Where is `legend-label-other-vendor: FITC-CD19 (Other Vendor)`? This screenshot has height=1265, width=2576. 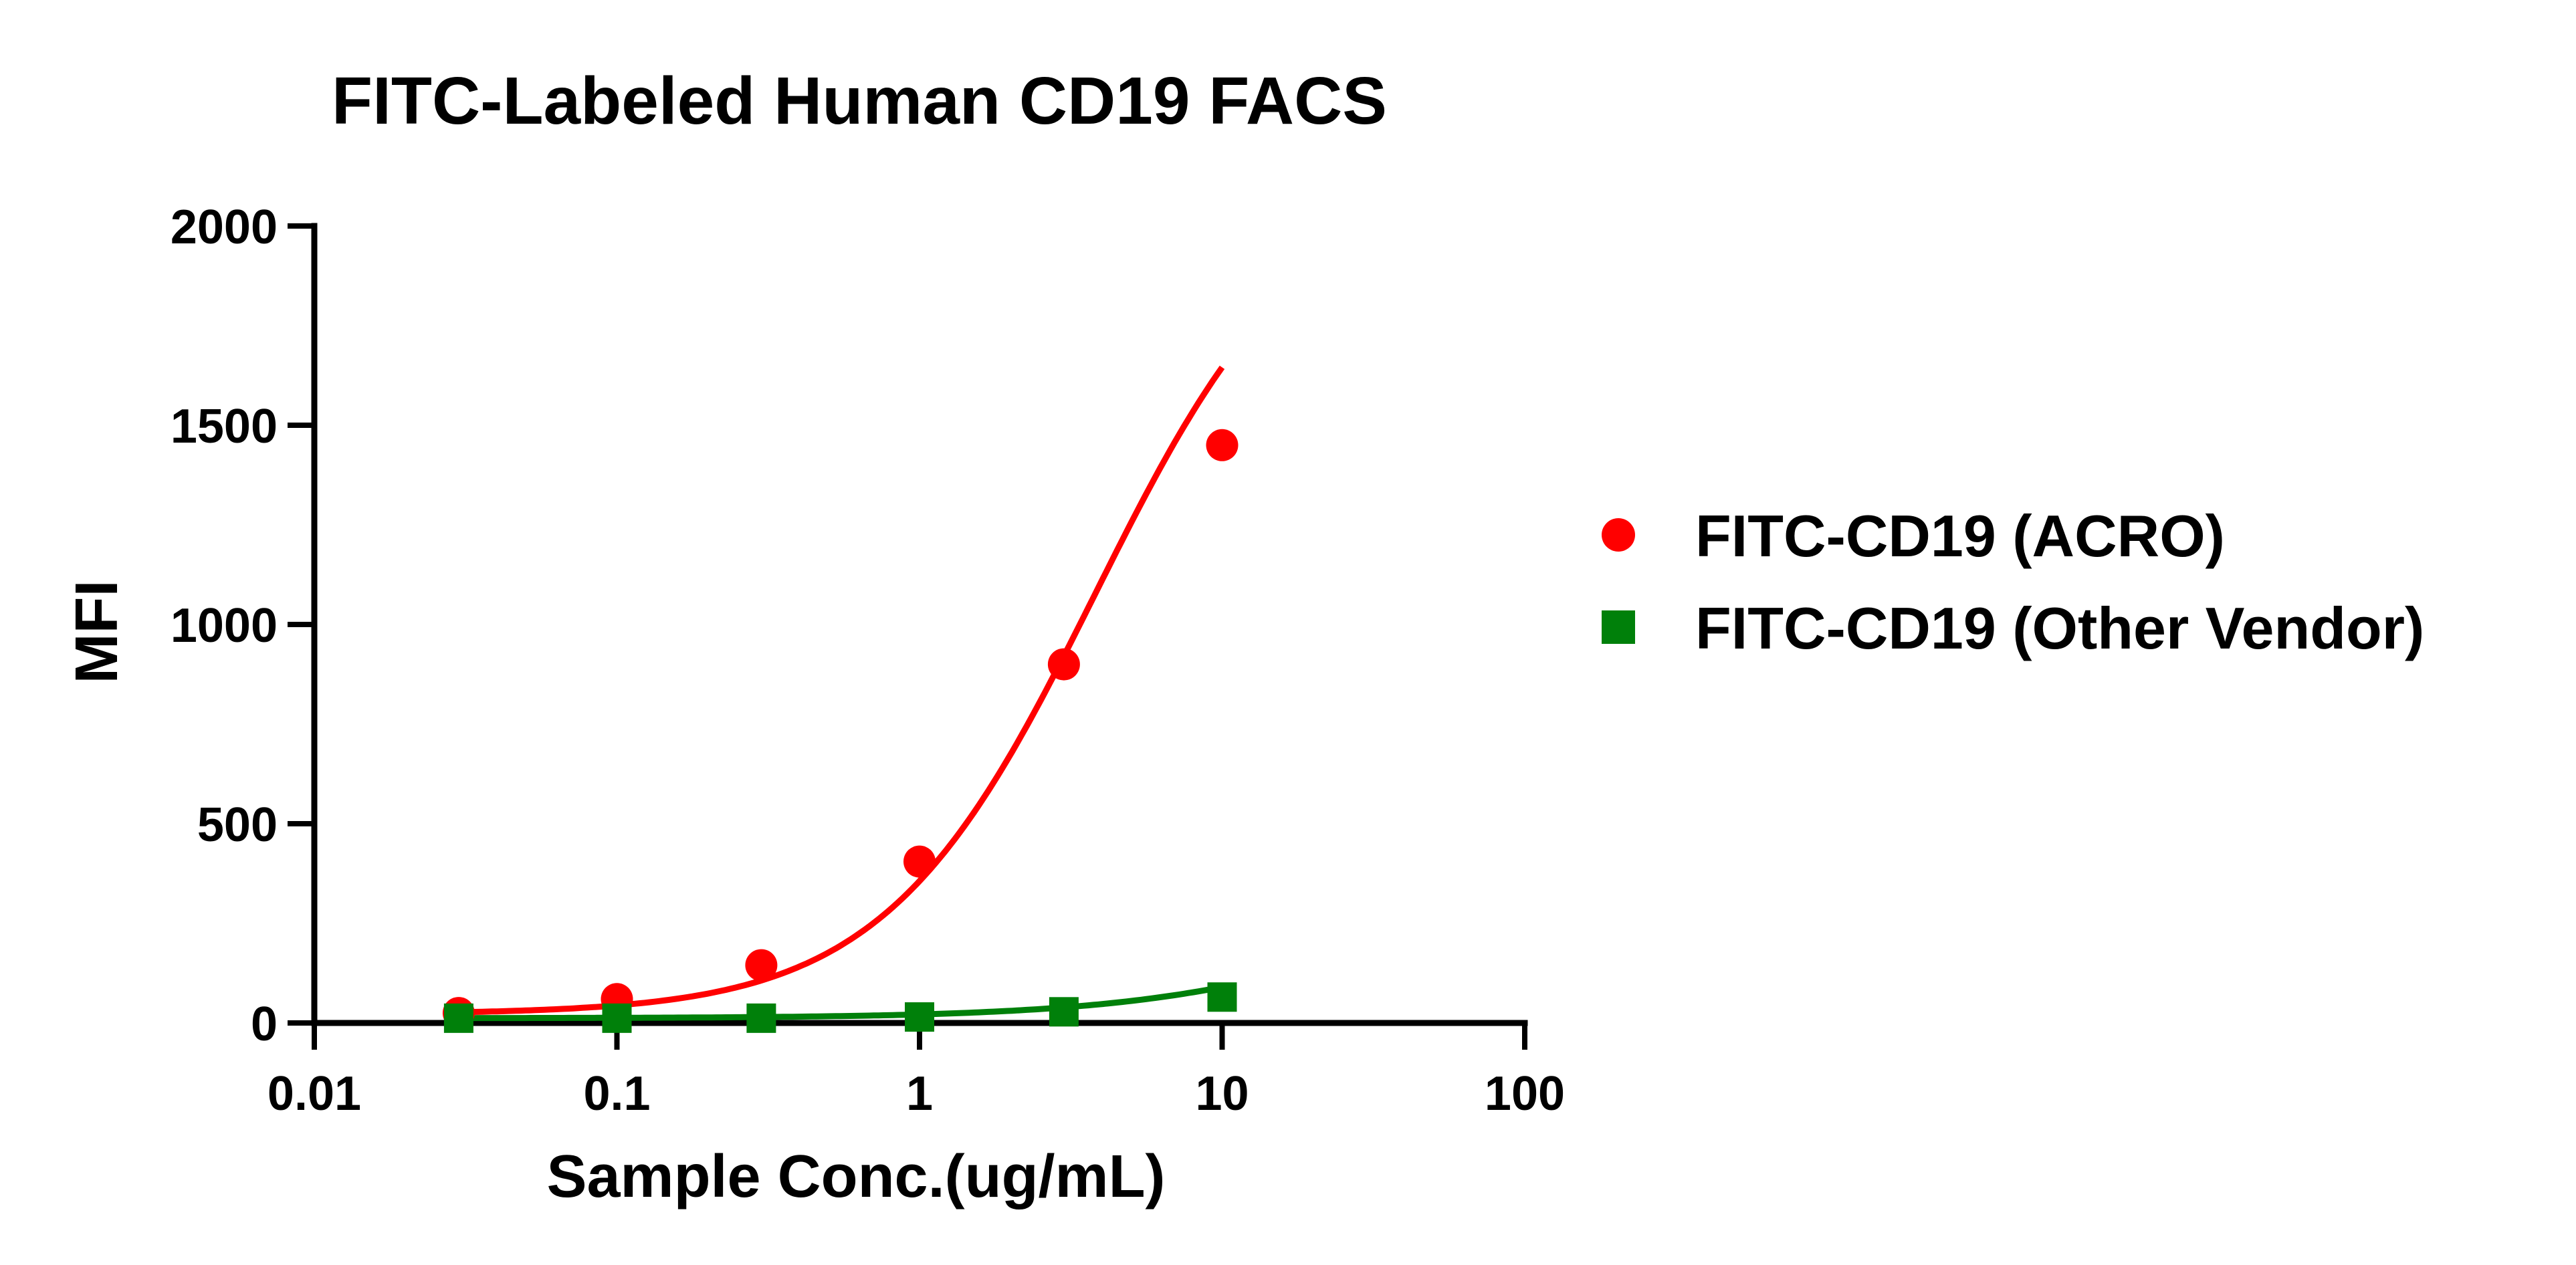
legend-label-other-vendor: FITC-CD19 (Other Vendor) is located at coordinates (2059, 628).